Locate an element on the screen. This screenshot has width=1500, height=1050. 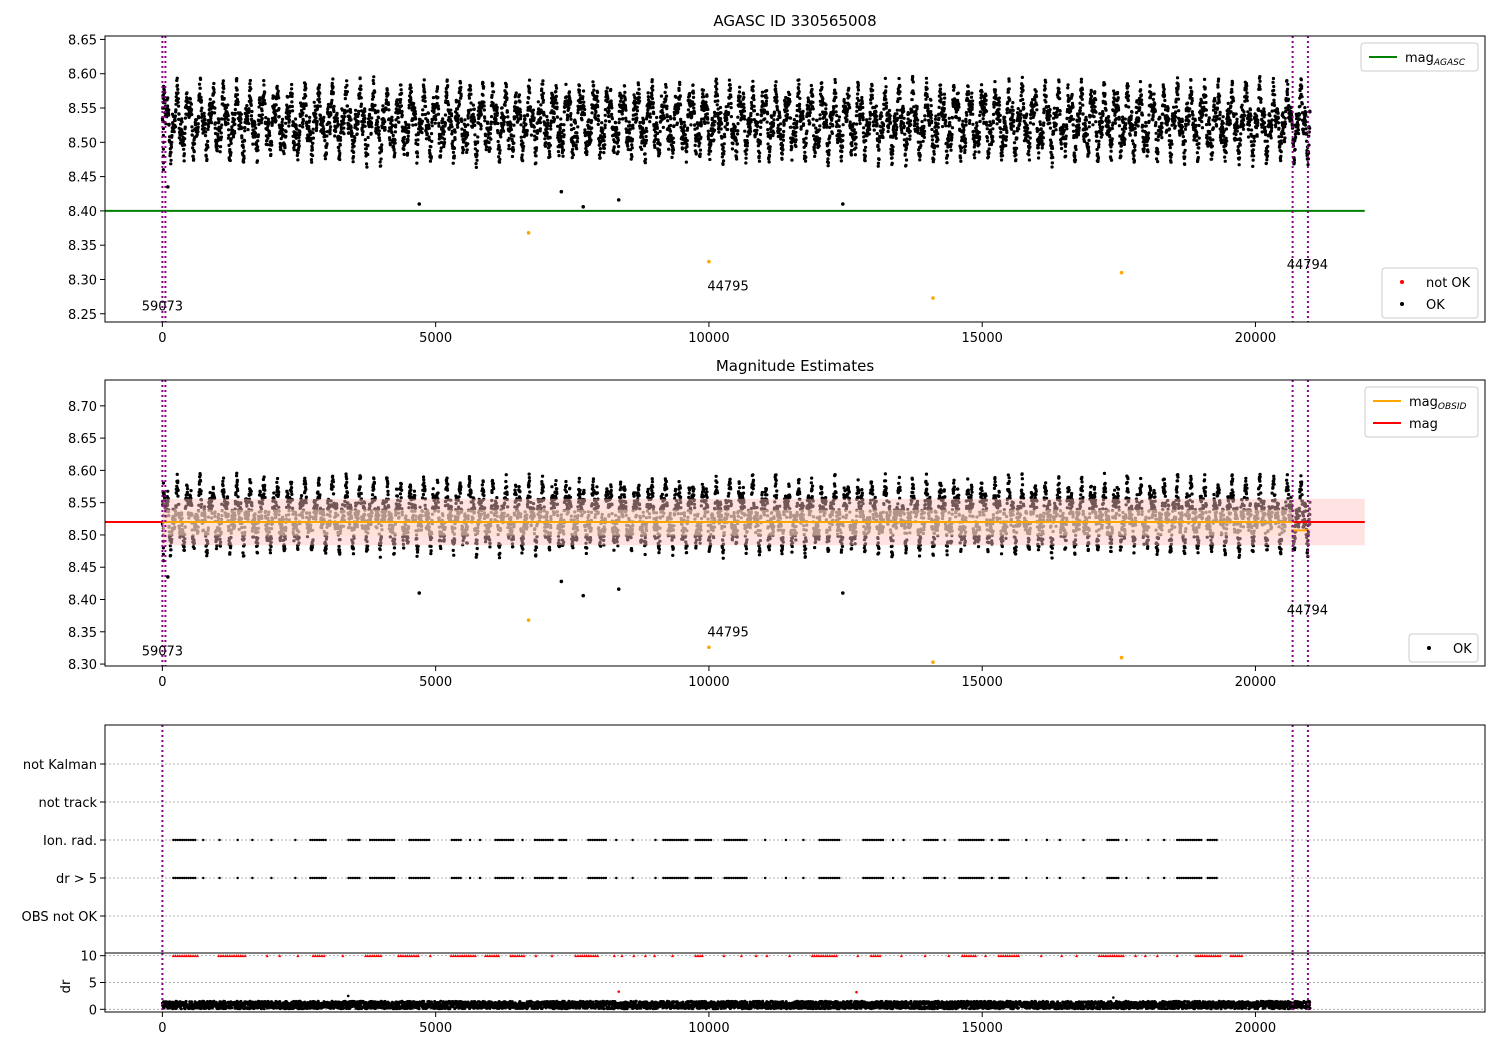
flag-category-label: Ion. rad. is located at coordinates (70, 841).